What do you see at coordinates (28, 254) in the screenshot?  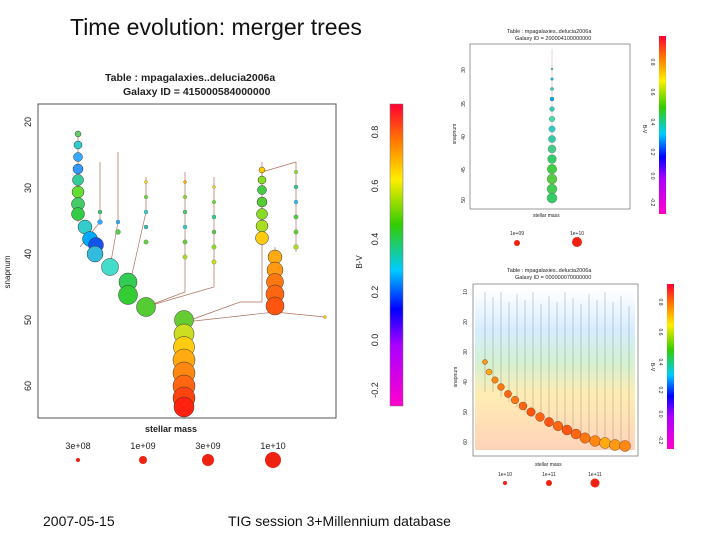 I see `main-y-tick-40: 40` at bounding box center [28, 254].